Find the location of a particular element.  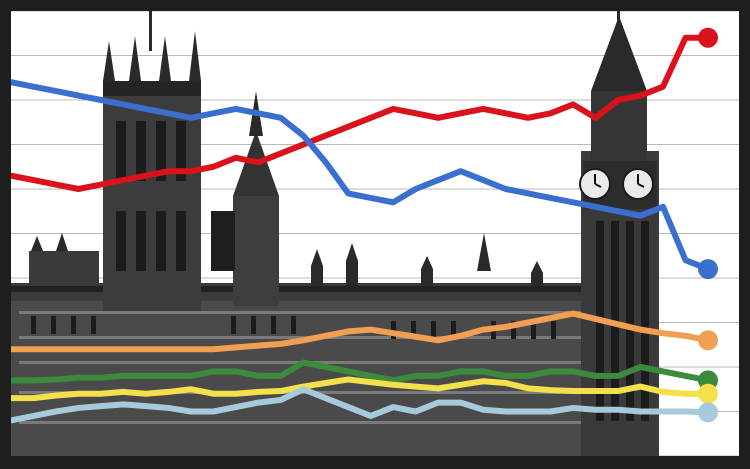

series-end-markers is located at coordinates (708, 225).